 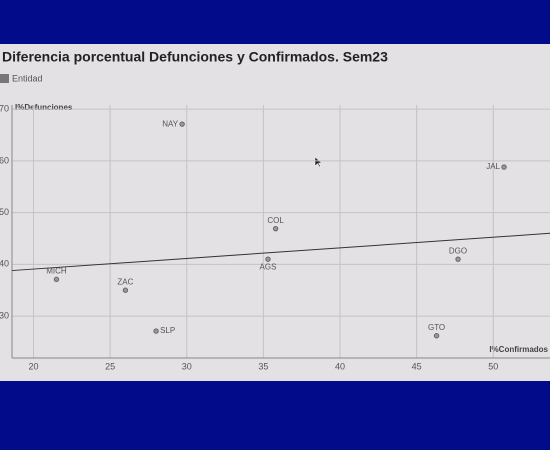 I want to click on x-tick-label: 35, so click(x=263, y=366).